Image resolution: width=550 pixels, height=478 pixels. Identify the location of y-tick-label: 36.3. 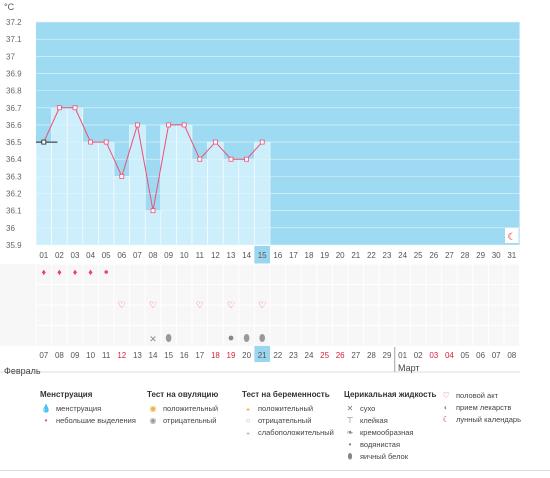
(14, 176).